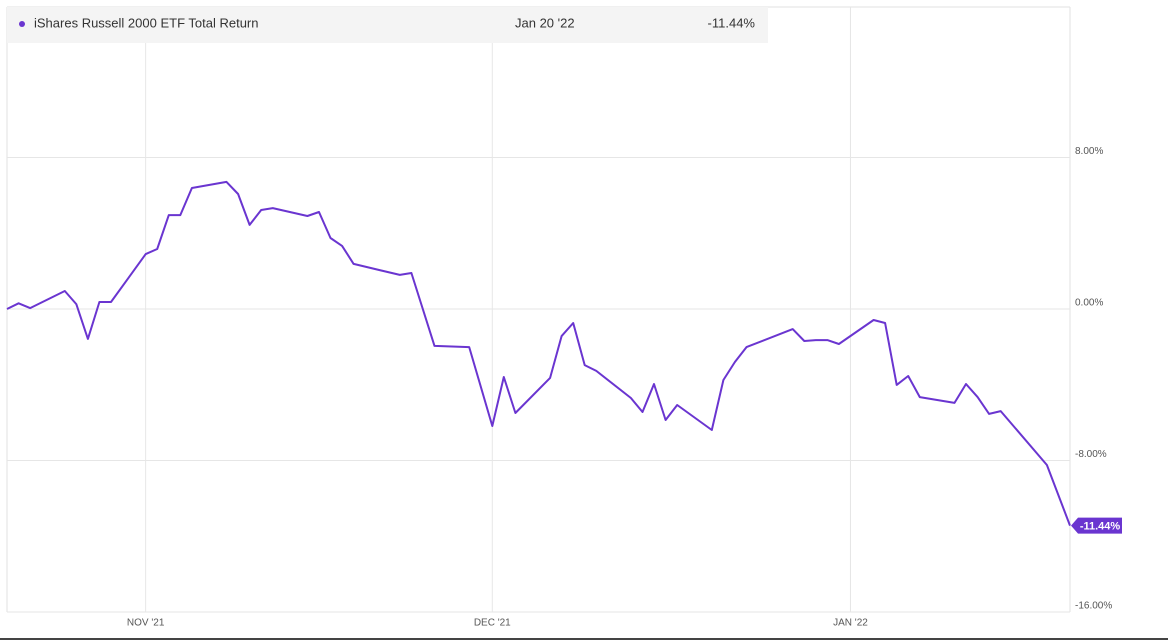 The height and width of the screenshot is (642, 1168). I want to click on y-tick-label: -8.00%, so click(1091, 454).